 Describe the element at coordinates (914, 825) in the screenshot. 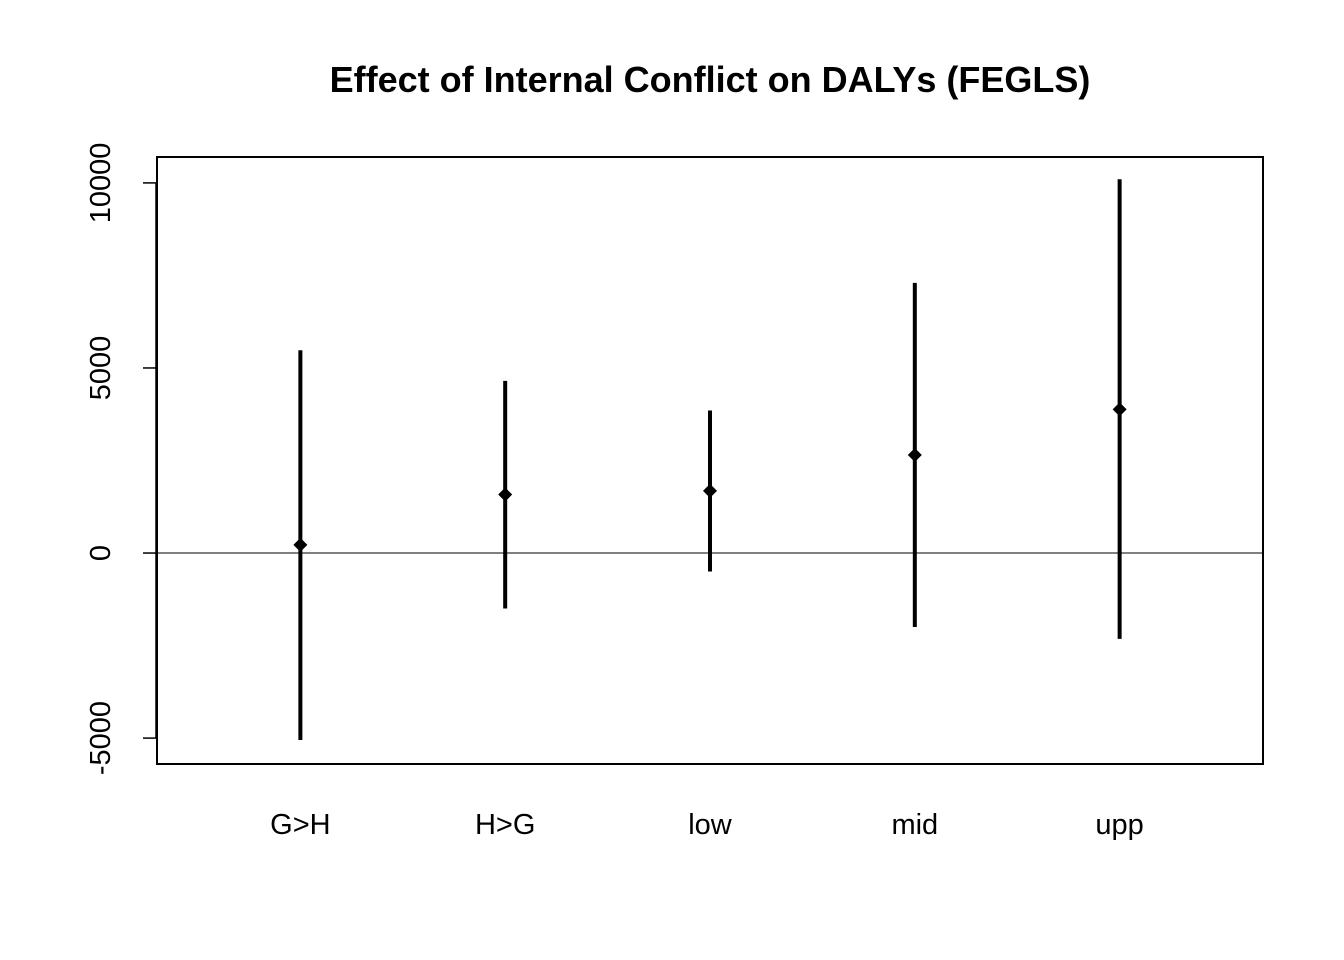

I see `x-tick-label: mid` at that location.